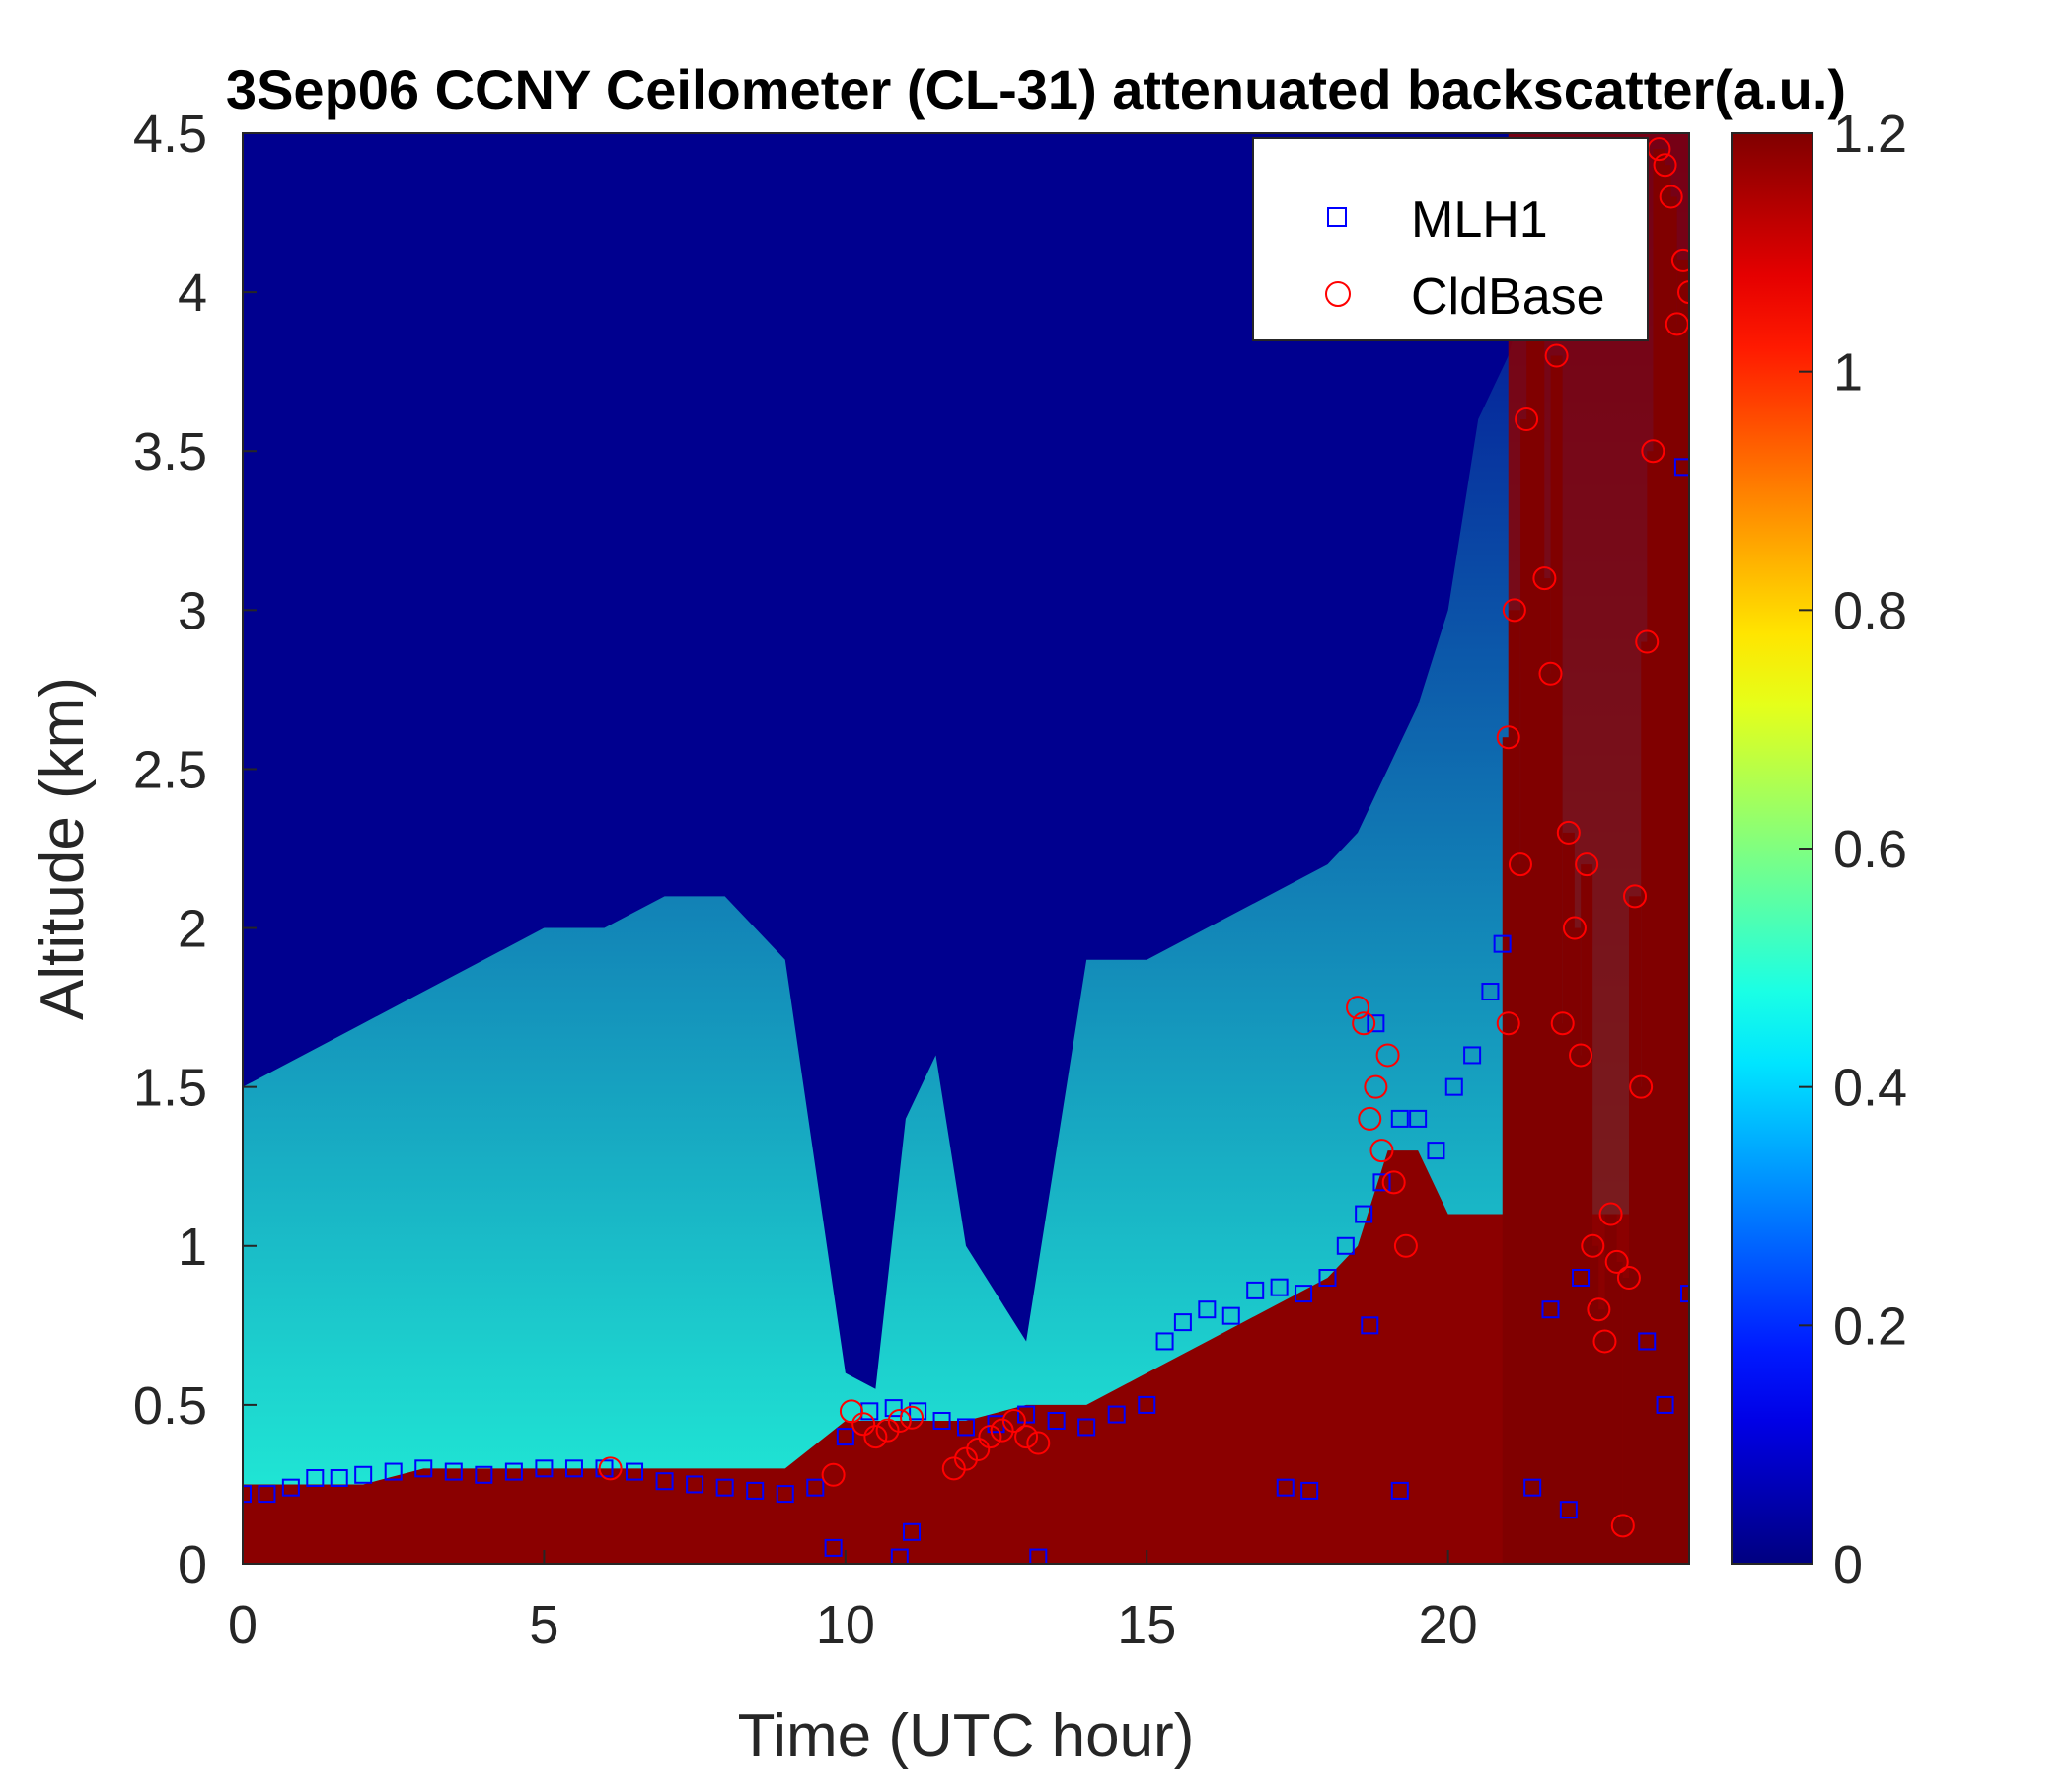 The image size is (2072, 1776). What do you see at coordinates (170, 452) in the screenshot?
I see `y-tick-label: 3.5` at bounding box center [170, 452].